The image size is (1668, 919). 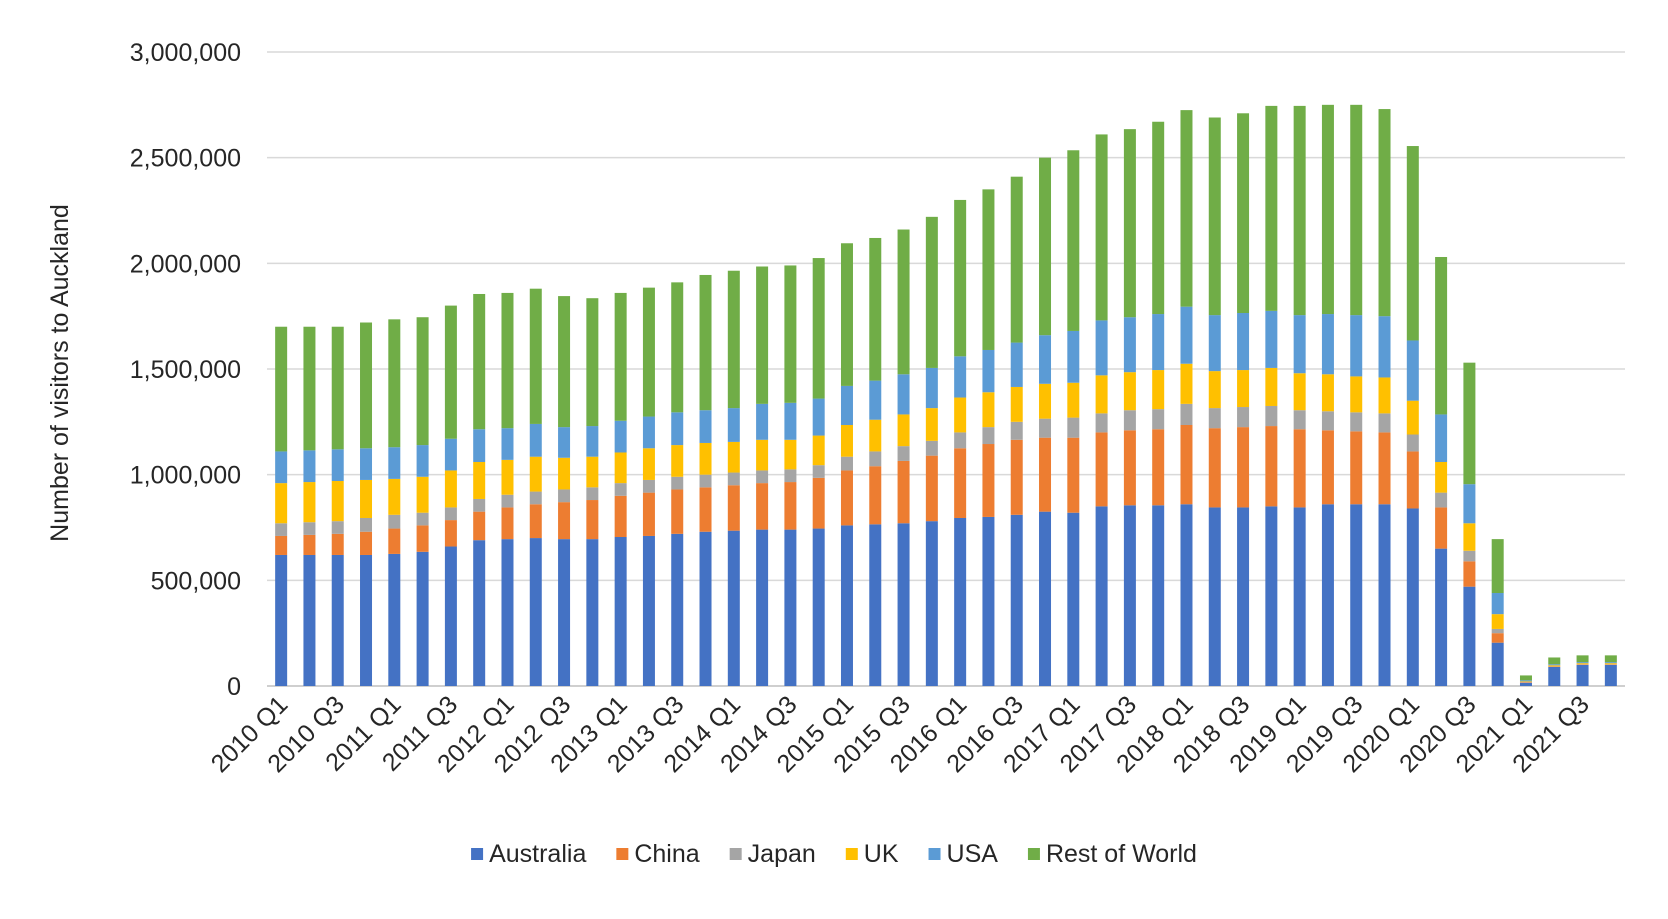 What do you see at coordinates (872, 854) in the screenshot?
I see `legend-item-uk: UK` at bounding box center [872, 854].